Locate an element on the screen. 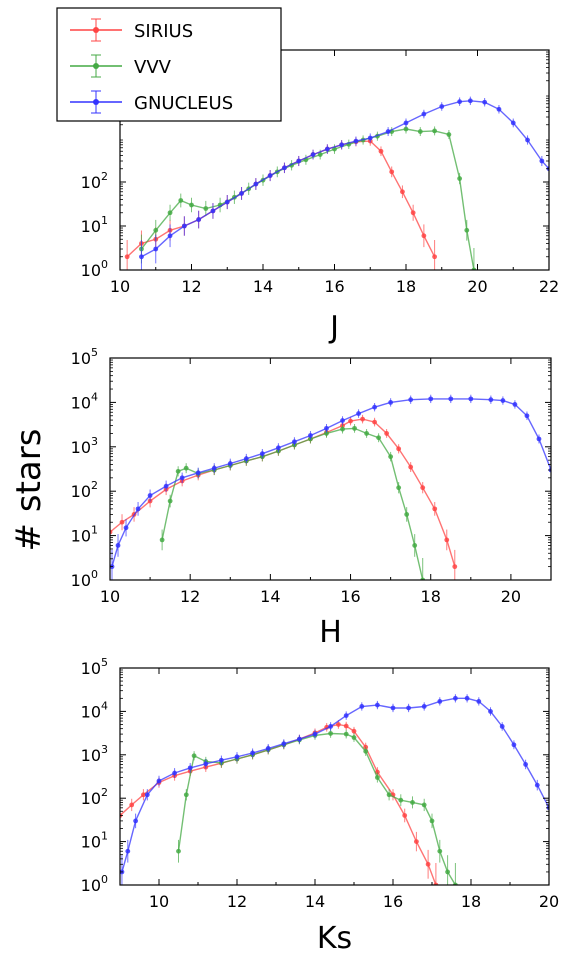 Image resolution: width=570 pixels, height=958 pixels. series-sirius-line is located at coordinates (278, 804).